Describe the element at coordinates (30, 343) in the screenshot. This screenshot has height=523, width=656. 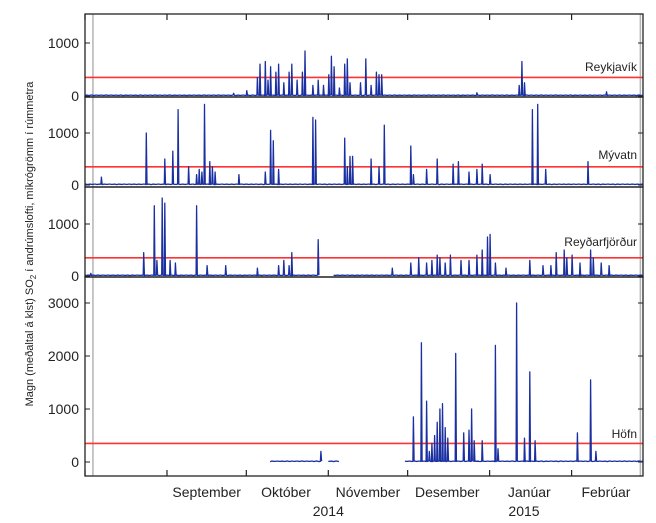
I see `y-axis-label-main: Magn (meðaltal á klst) SO` at that location.